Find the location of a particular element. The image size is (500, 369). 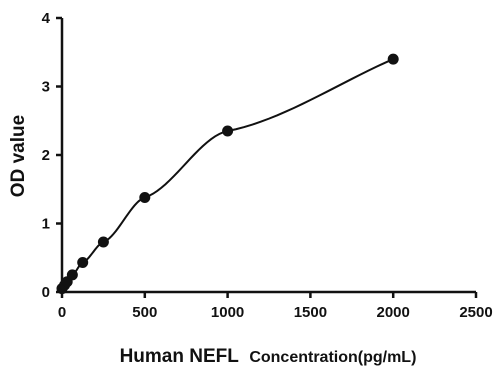

y-tick-label: 2 is located at coordinates (46, 155).